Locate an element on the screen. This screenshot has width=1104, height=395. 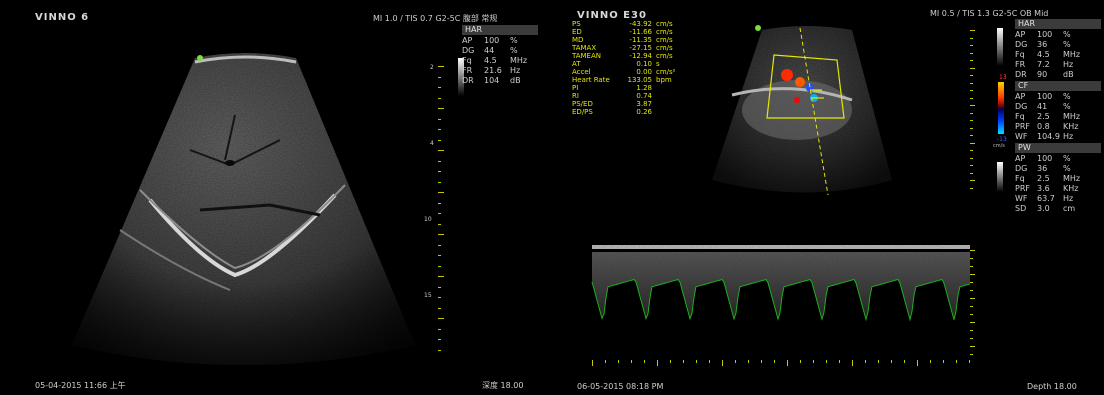
measurement-v: -12.94 is located at coordinates (640, 56).